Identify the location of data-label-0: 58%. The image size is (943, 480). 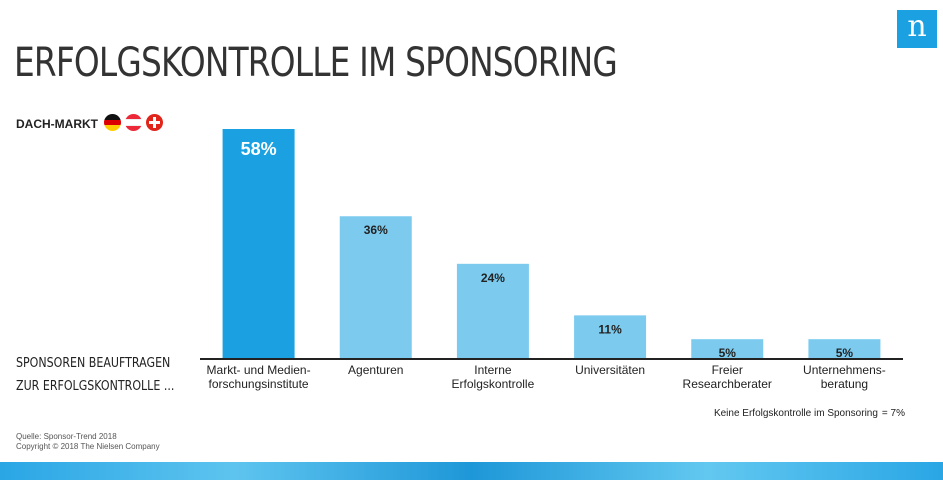
(259, 149).